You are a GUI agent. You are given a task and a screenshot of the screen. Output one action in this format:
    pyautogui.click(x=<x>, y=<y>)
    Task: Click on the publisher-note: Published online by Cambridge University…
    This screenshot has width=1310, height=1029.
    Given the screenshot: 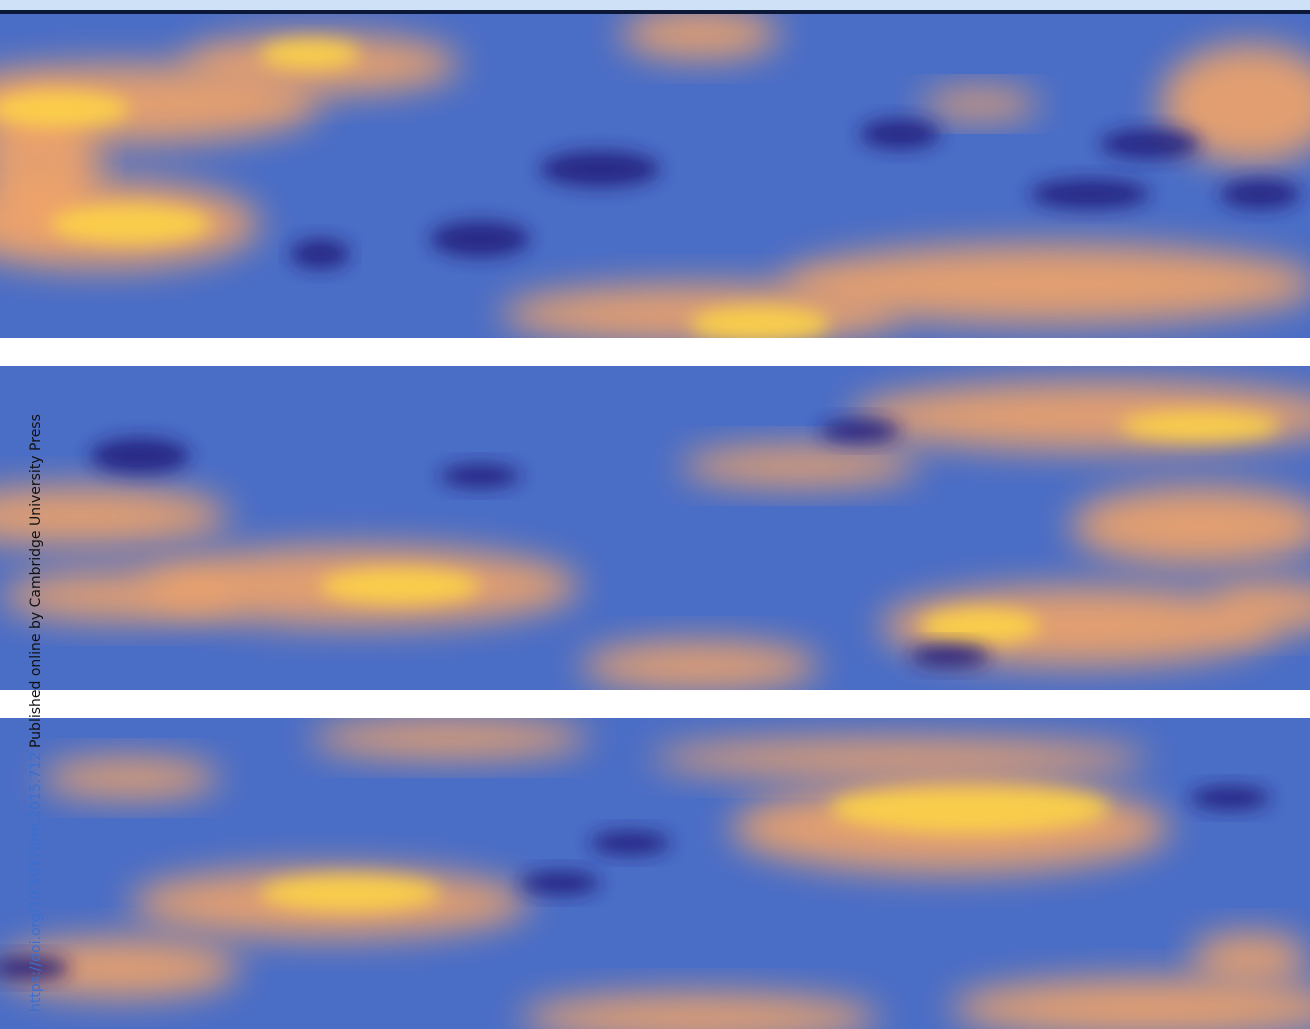 What is the action you would take?
    pyautogui.click(x=36, y=581)
    